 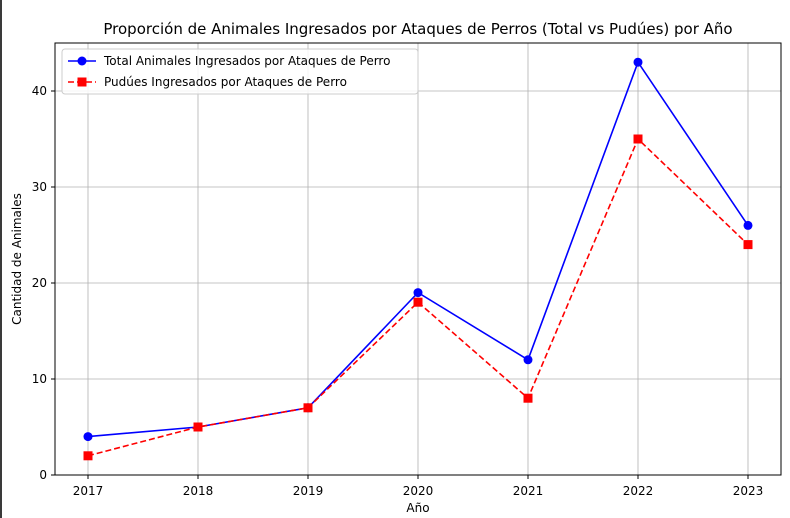 What do you see at coordinates (1, 259) in the screenshot?
I see `window-edge` at bounding box center [1, 259].